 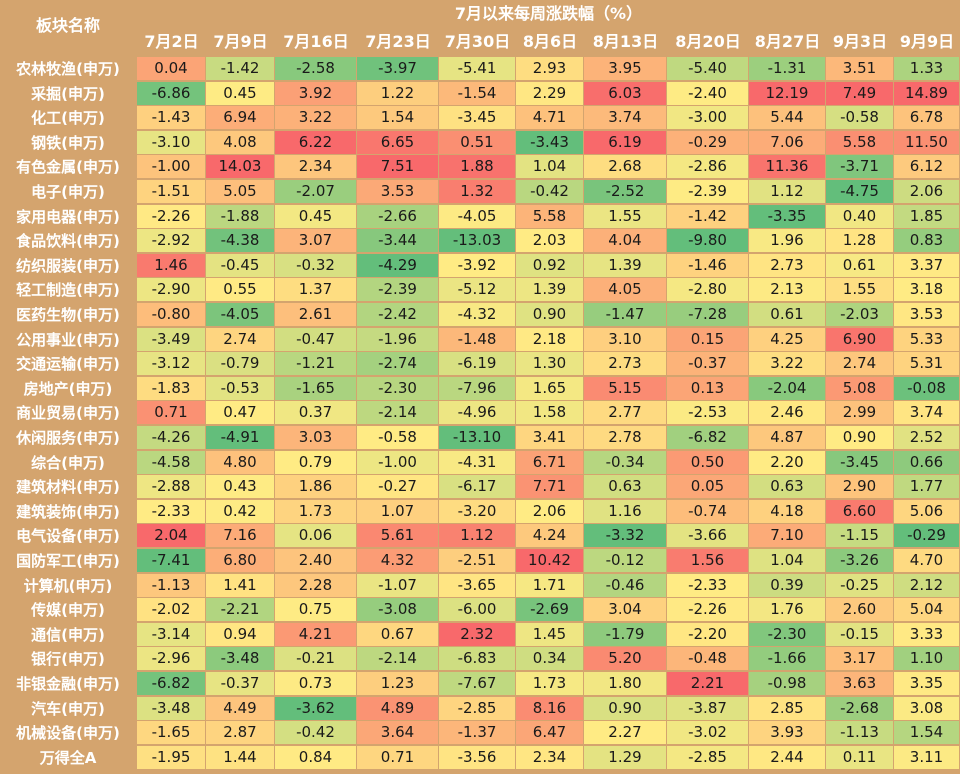 What do you see at coordinates (315, 634) in the screenshot?
I see `heatmap-cell: 4.21` at bounding box center [315, 634].